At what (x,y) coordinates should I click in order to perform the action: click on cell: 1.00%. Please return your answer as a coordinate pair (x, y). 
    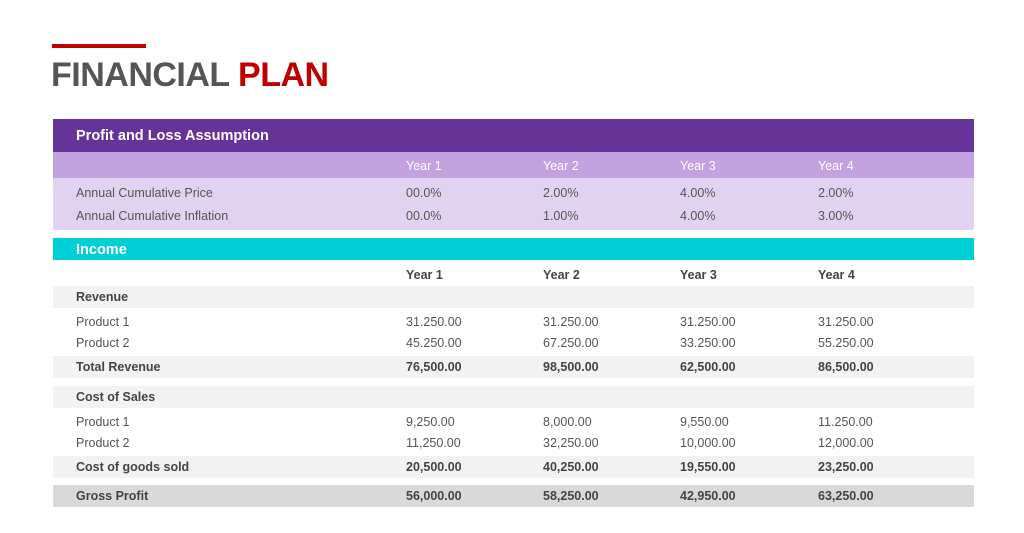
    Looking at the image, I should click on (561, 216).